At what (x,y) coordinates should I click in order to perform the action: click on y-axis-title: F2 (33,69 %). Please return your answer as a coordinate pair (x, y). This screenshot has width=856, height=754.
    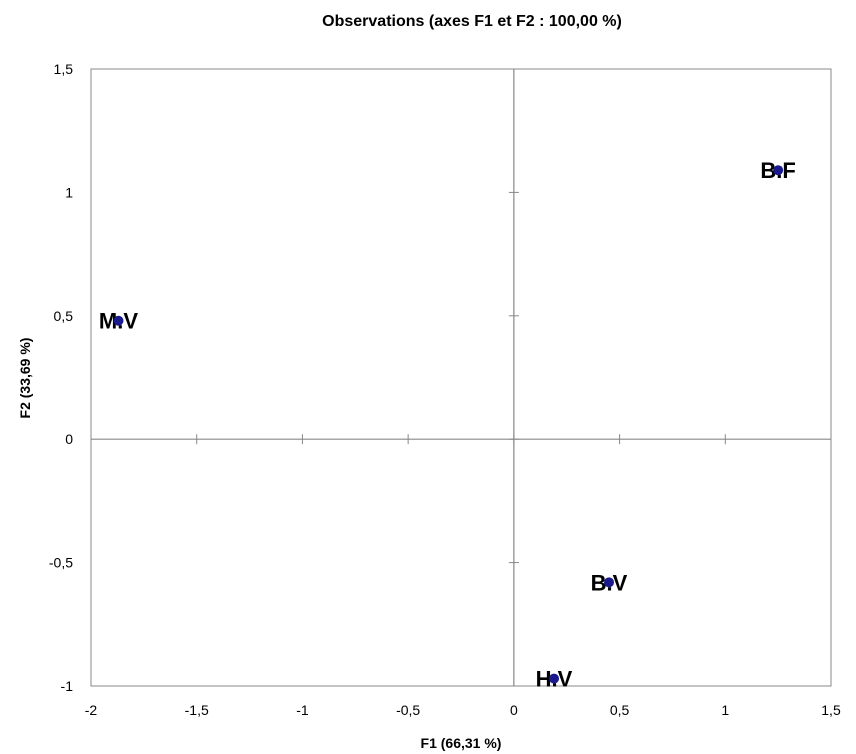
    Looking at the image, I should click on (25, 378).